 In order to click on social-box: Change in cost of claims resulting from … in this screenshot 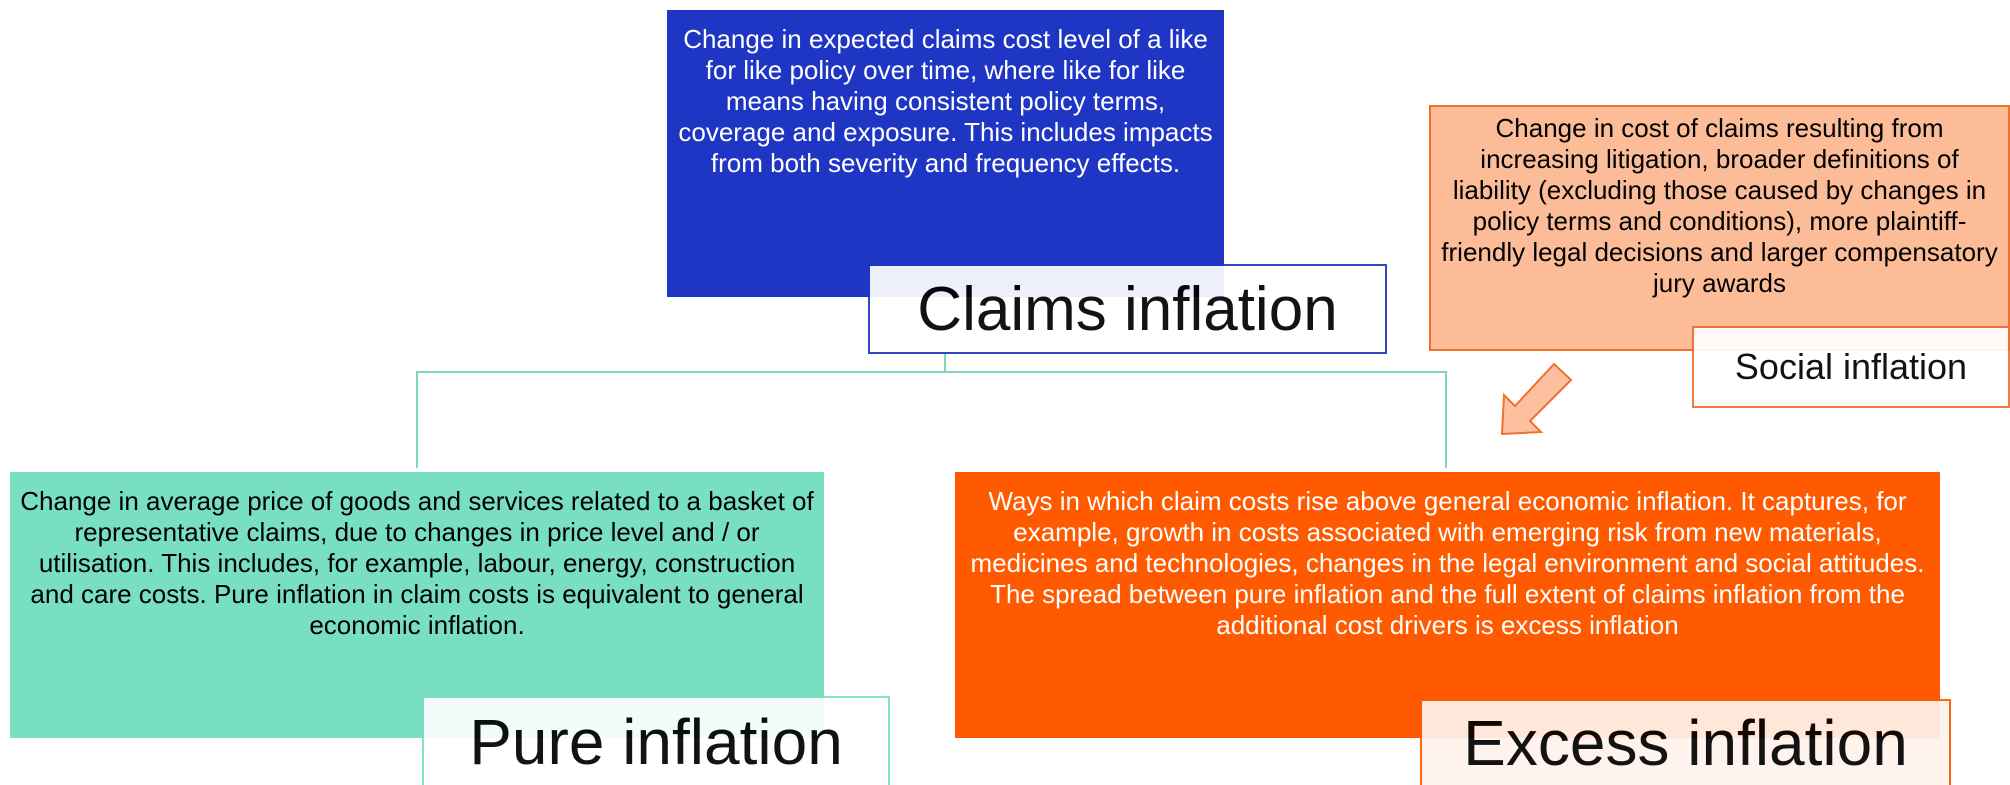, I will do `click(1719, 228)`.